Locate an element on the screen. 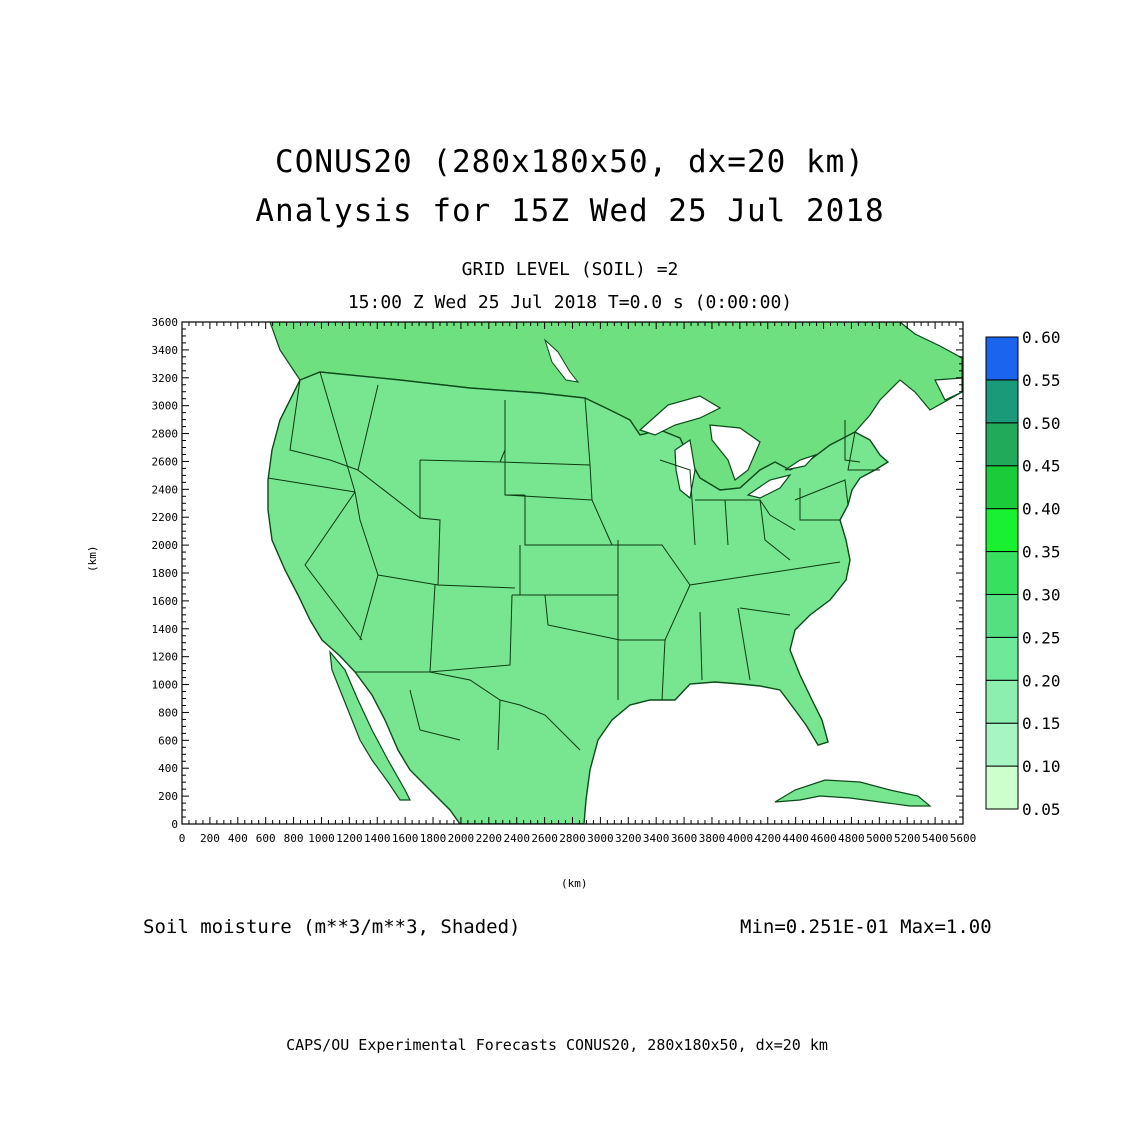 The height and width of the screenshot is (1148, 1148). y-tick-label: 2200 is located at coordinates (165, 517).